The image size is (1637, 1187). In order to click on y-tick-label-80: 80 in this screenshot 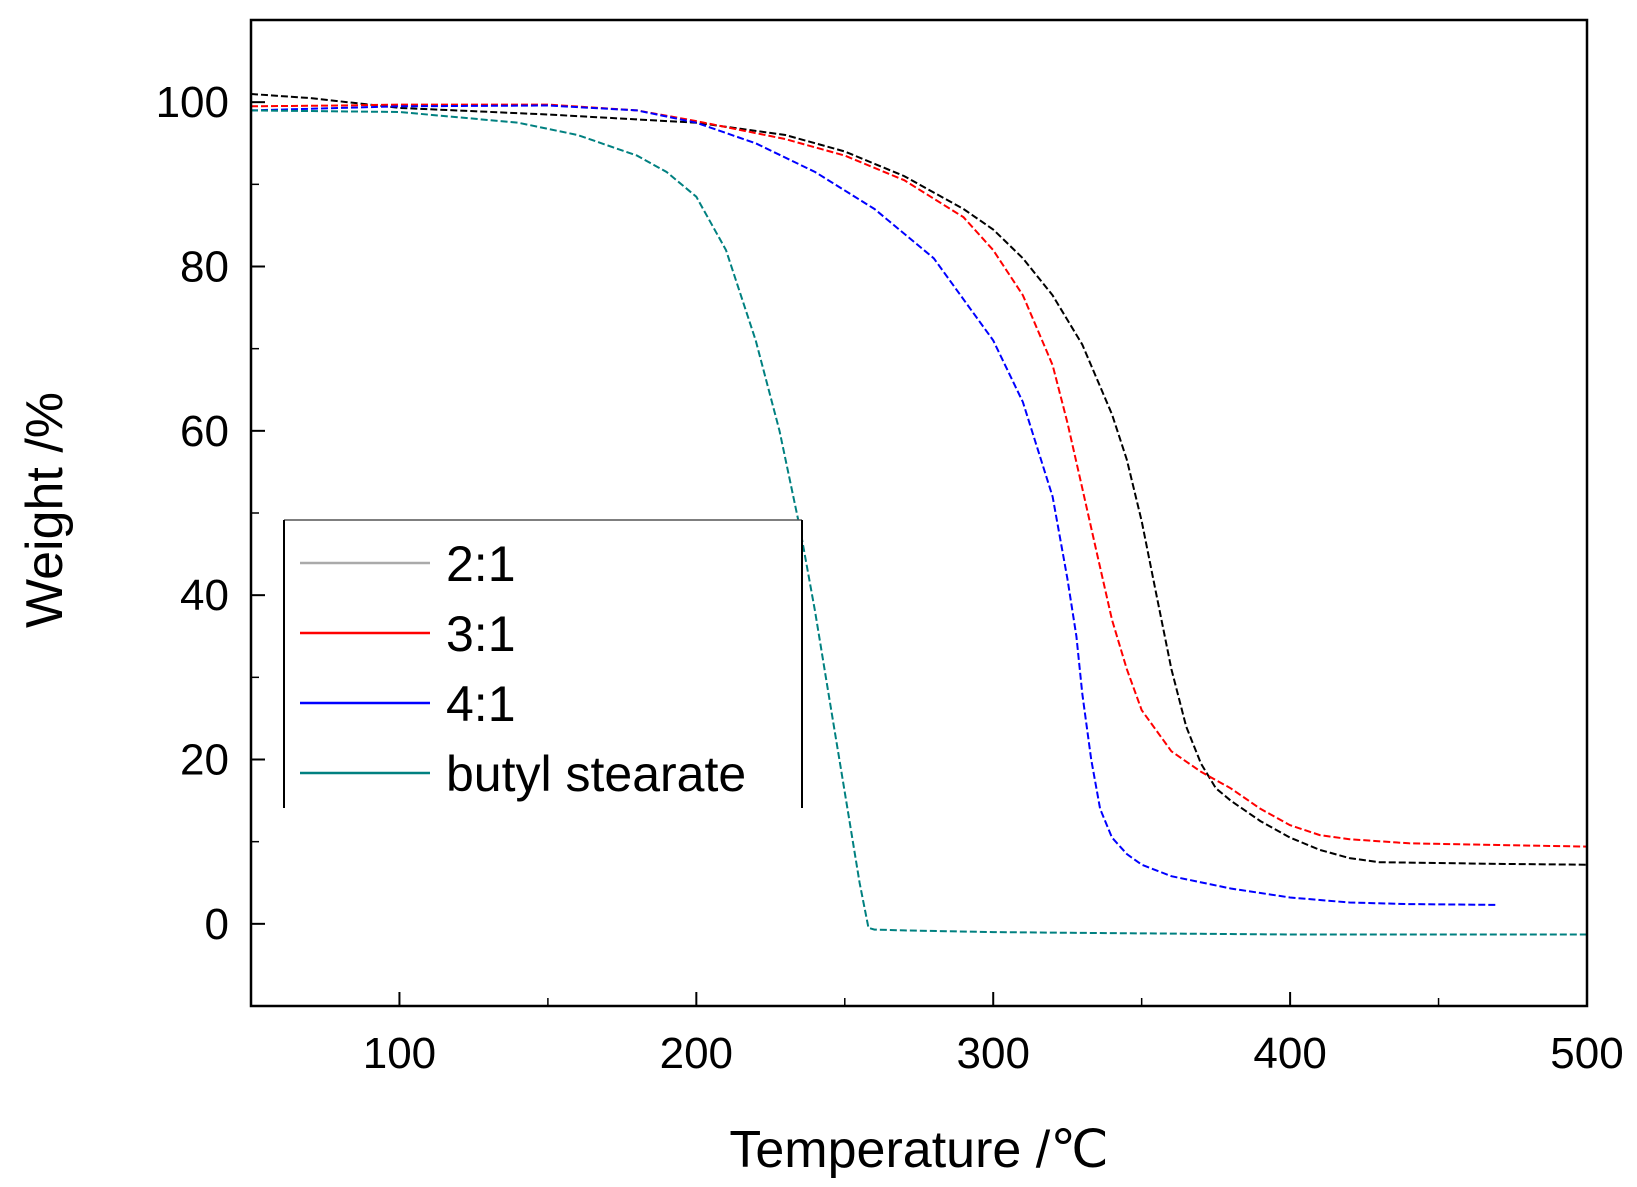, I will do `click(204, 267)`.